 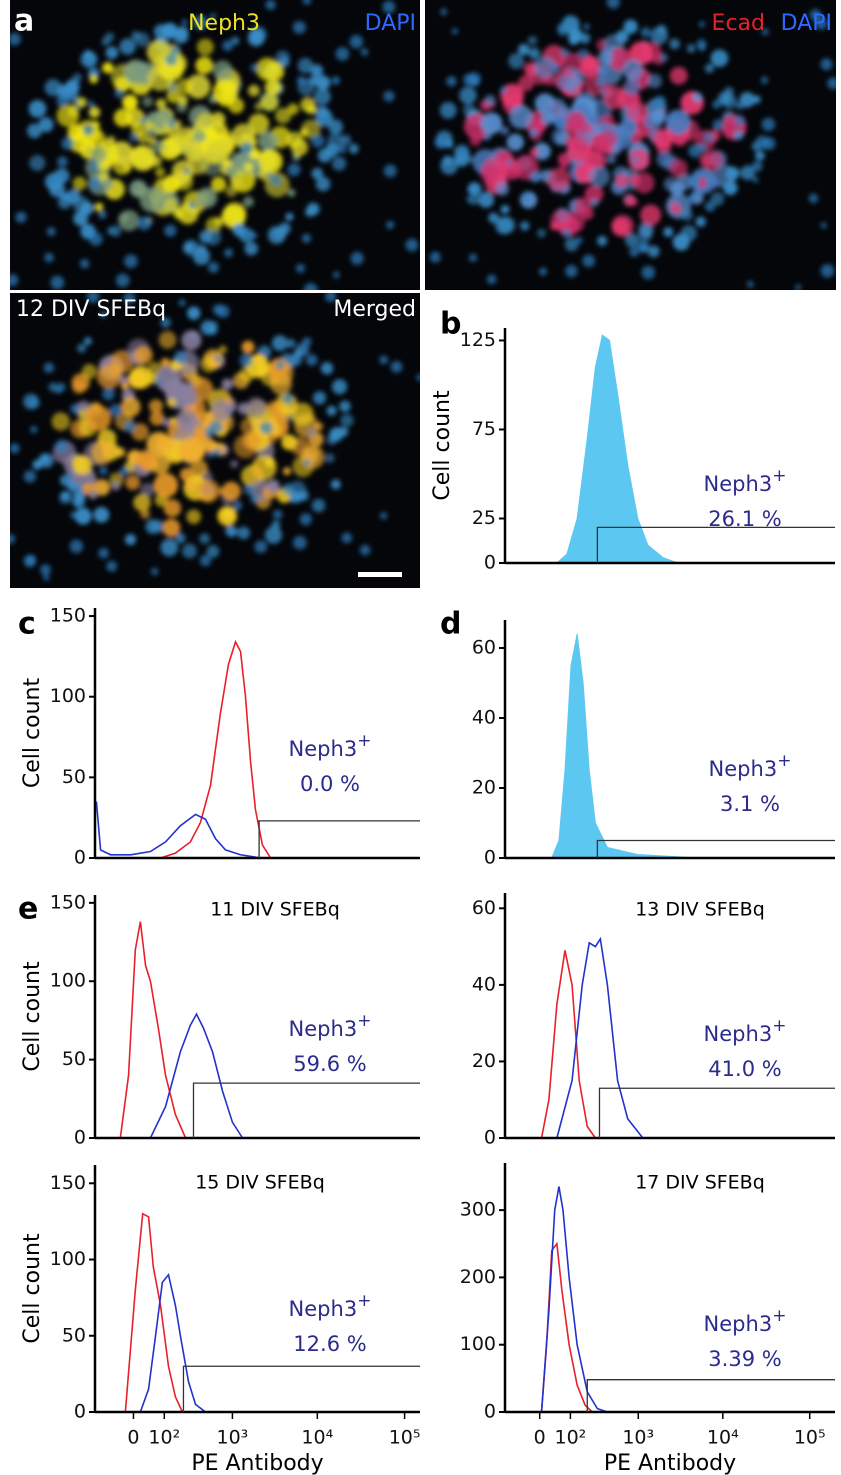 What do you see at coordinates (484, 518) in the screenshot?
I see `y-tick-label: 25` at bounding box center [484, 518].